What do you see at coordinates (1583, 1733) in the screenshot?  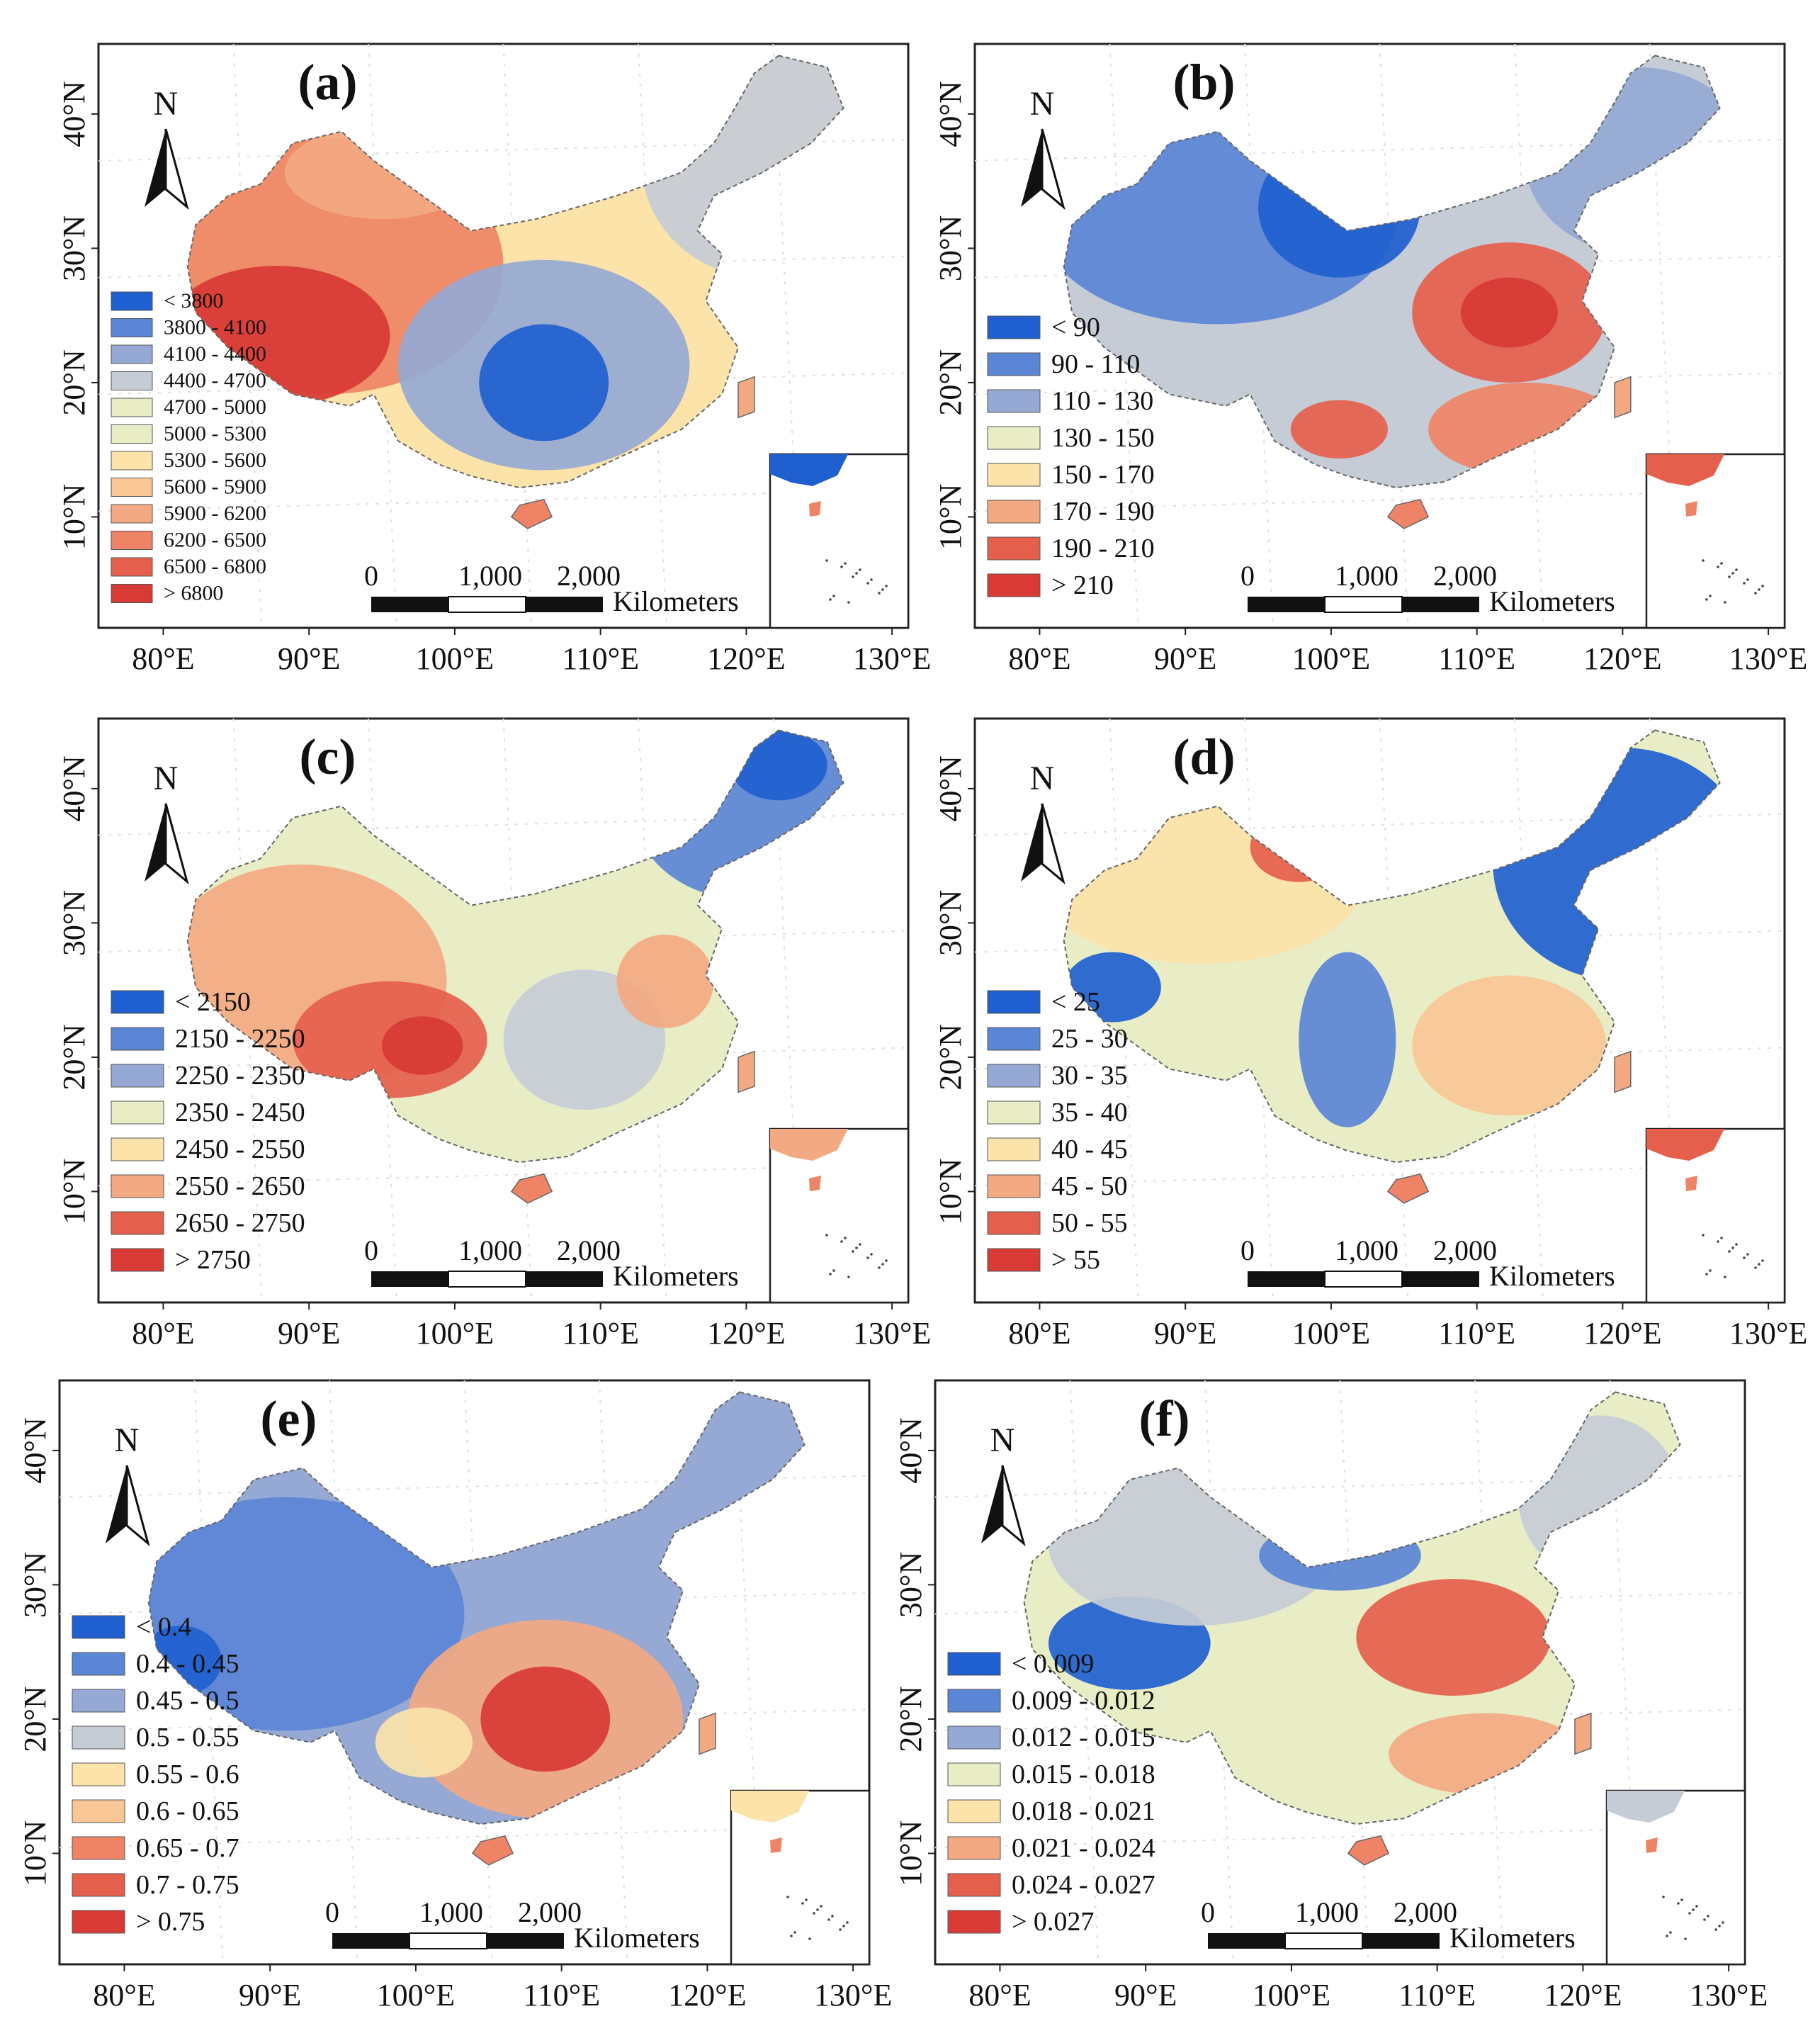 I see `taiwan-island` at bounding box center [1583, 1733].